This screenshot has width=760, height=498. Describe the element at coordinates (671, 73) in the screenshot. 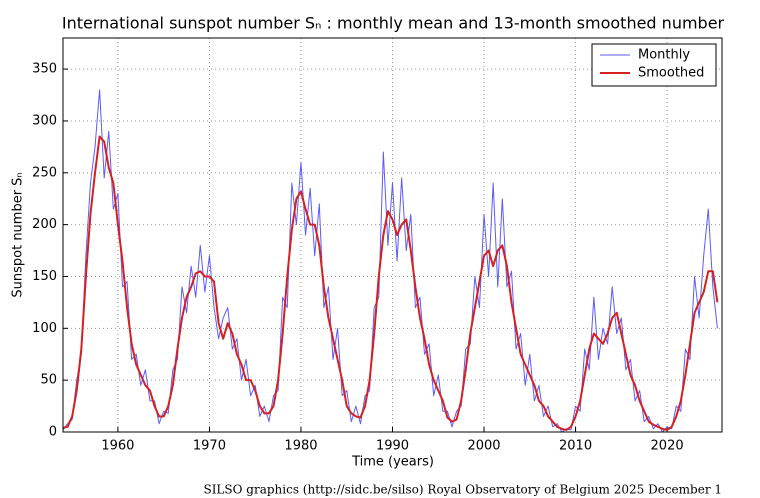

I see `legend-label: Smoothed` at that location.